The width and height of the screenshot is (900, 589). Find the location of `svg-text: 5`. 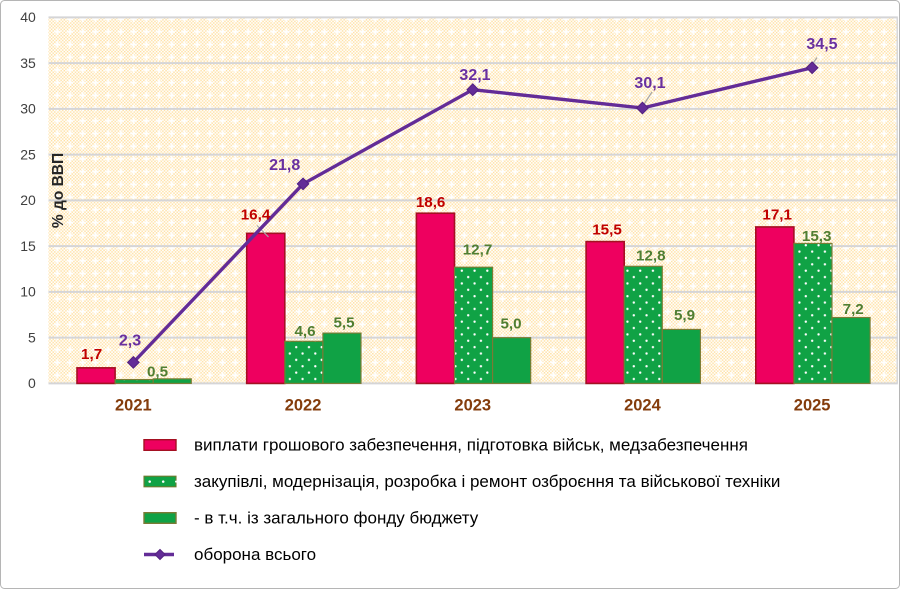

svg-text: 5 is located at coordinates (32, 337).